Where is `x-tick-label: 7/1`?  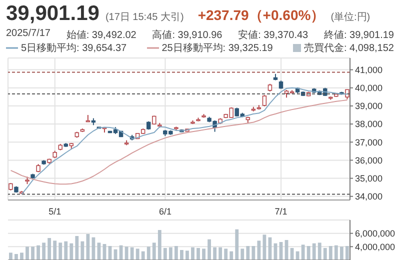
x-tick-label: 7/1 is located at coordinates (281, 211).